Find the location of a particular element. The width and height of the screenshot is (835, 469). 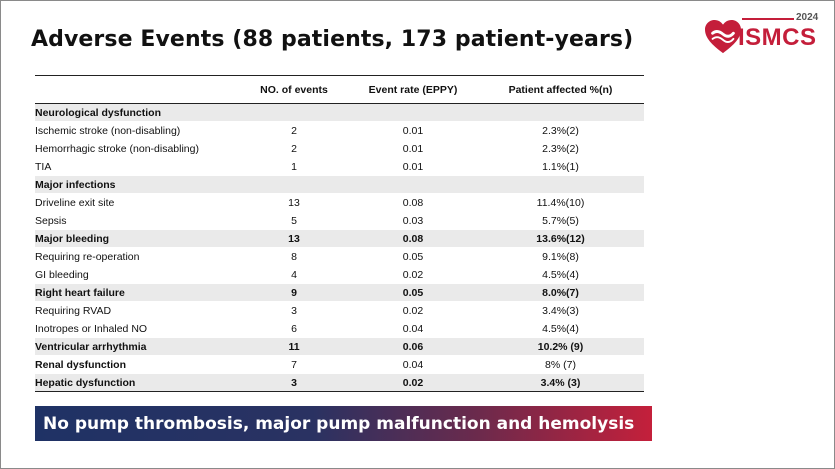

row-label: Sepsis is located at coordinates (137, 220).